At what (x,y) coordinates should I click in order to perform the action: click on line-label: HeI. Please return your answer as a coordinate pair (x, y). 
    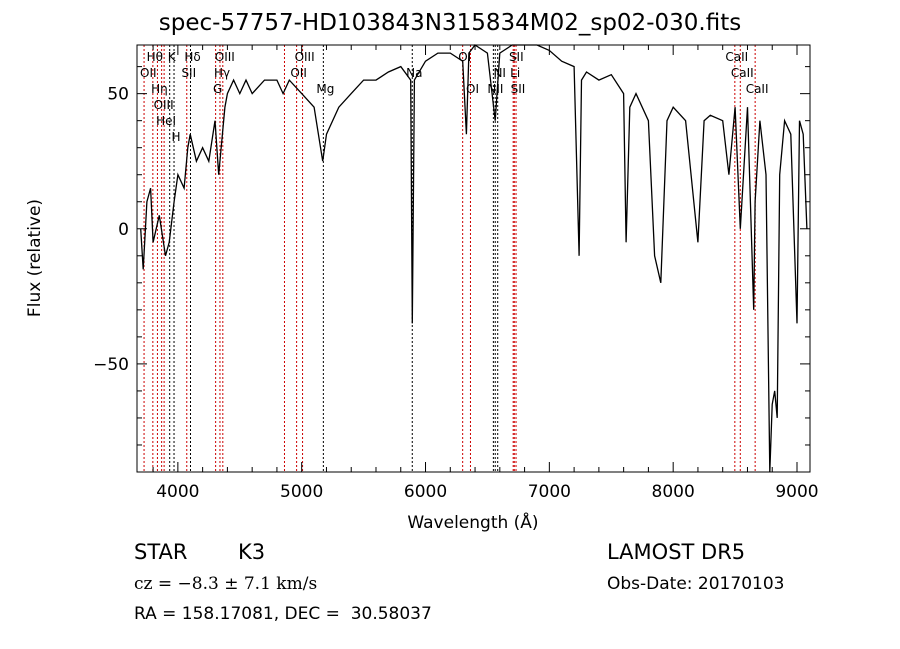
    Looking at the image, I should click on (166, 121).